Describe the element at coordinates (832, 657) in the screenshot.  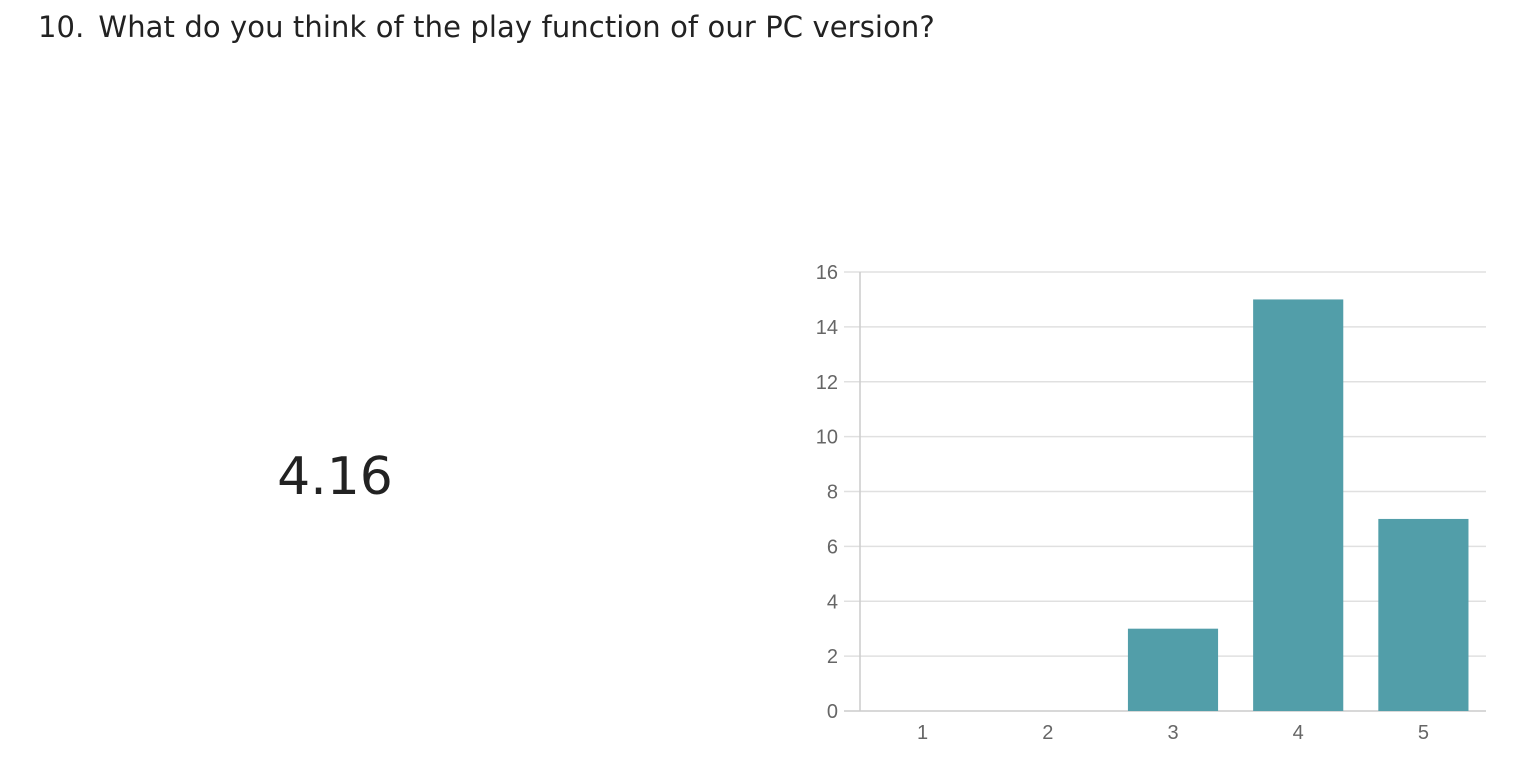
I see `y-tick-label-2: 2` at that location.